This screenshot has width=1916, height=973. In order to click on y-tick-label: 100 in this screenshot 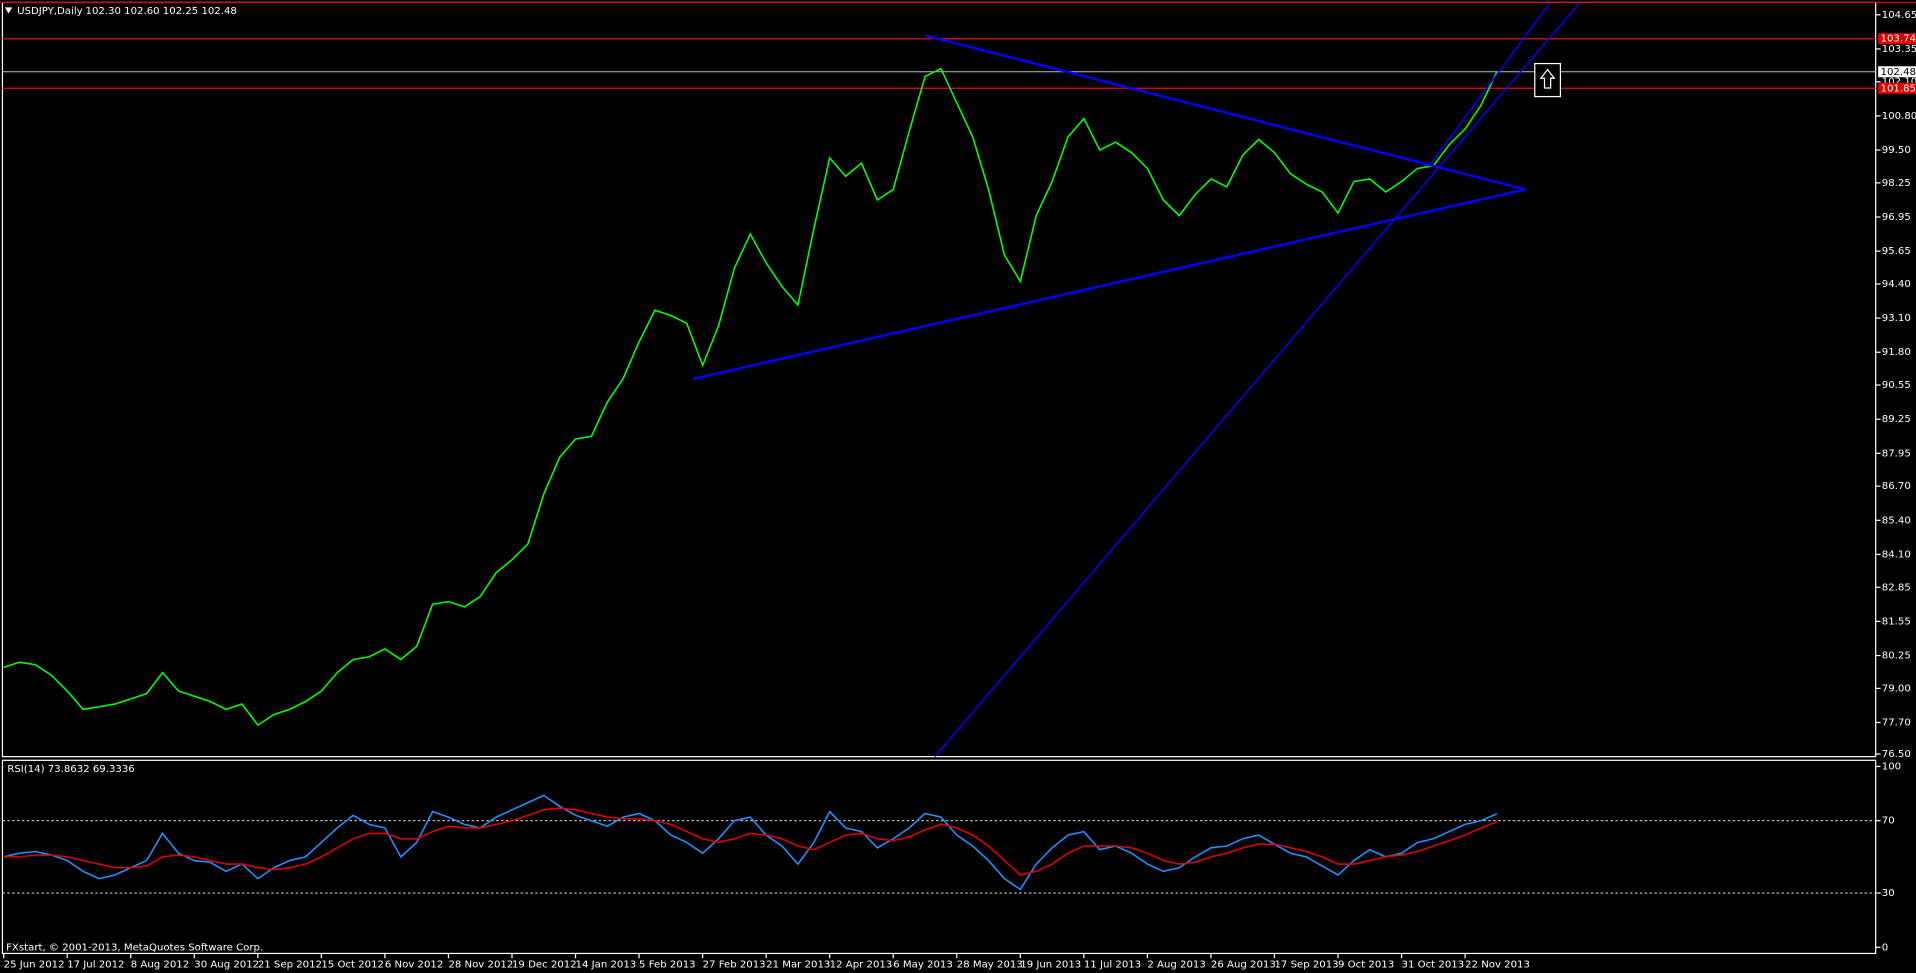, I will do `click(1891, 766)`.